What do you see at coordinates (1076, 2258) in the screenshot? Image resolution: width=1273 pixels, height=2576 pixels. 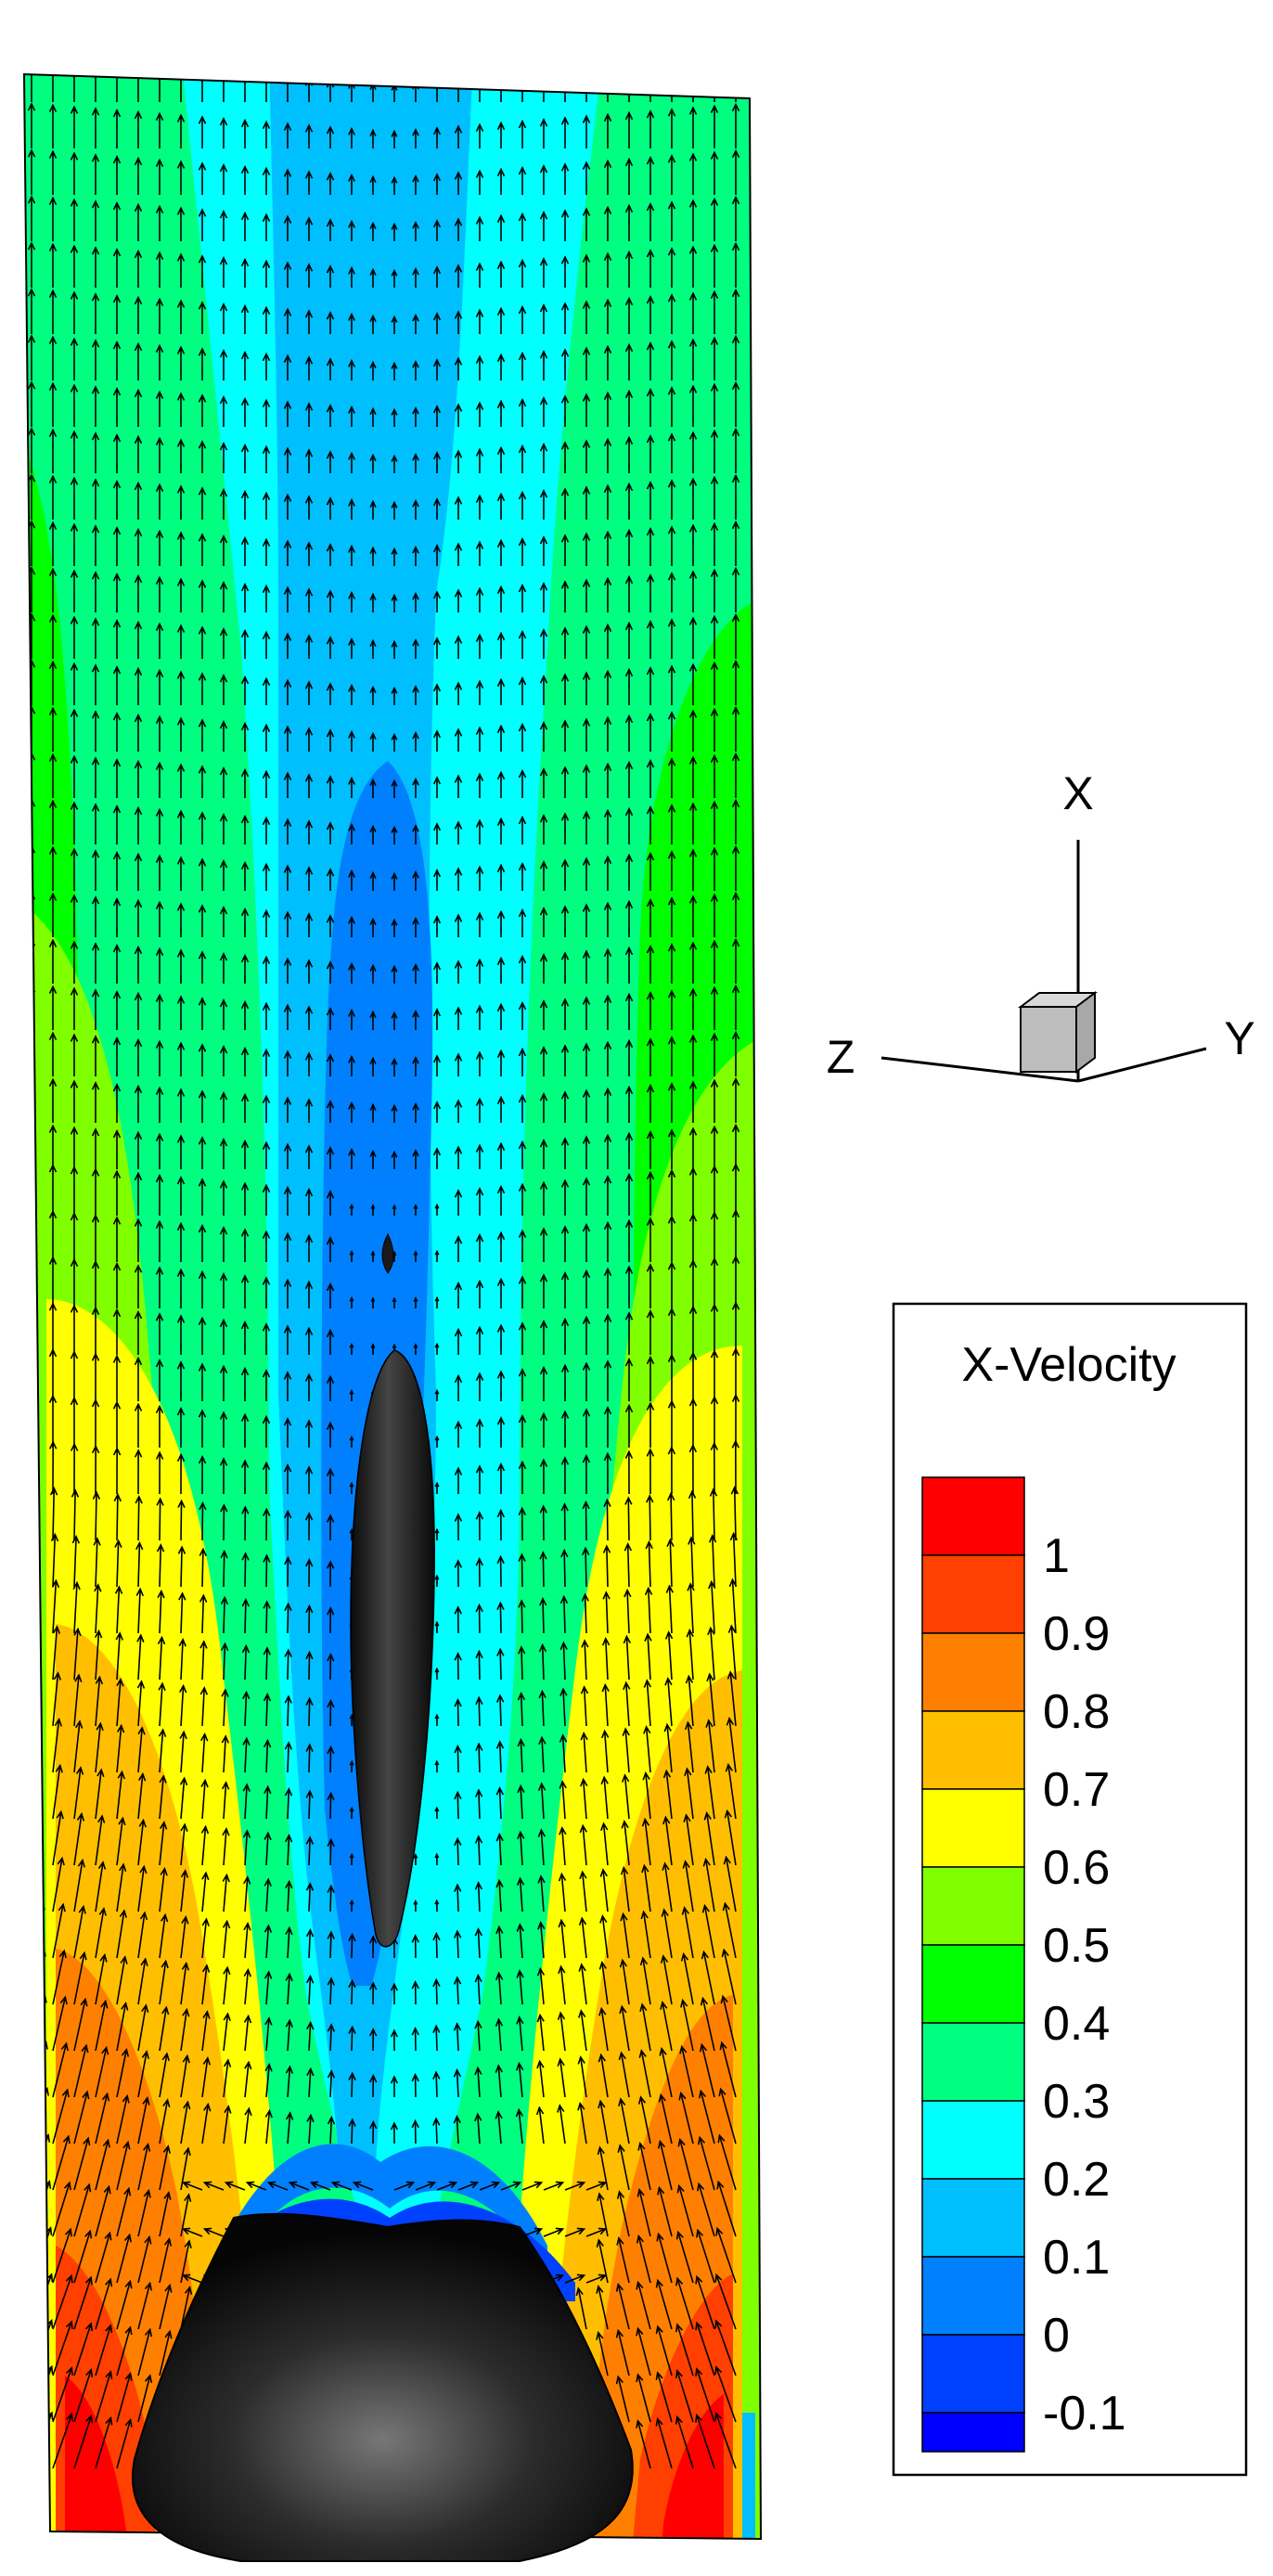 I see `legend-tick-label: 0.1` at bounding box center [1076, 2258].